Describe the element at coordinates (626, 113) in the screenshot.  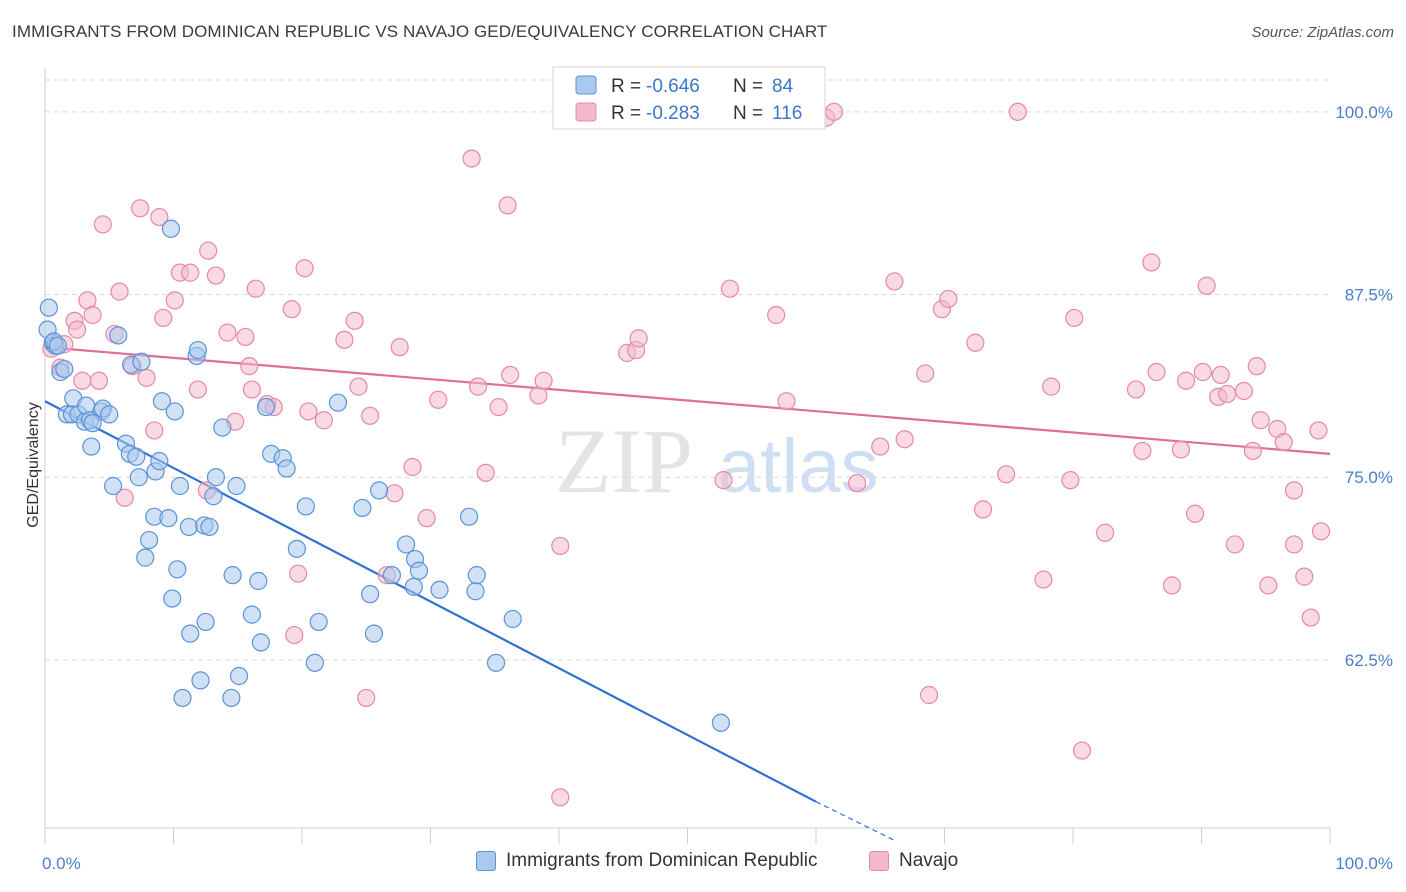
I see `legend-r-label-2: R =` at that location.